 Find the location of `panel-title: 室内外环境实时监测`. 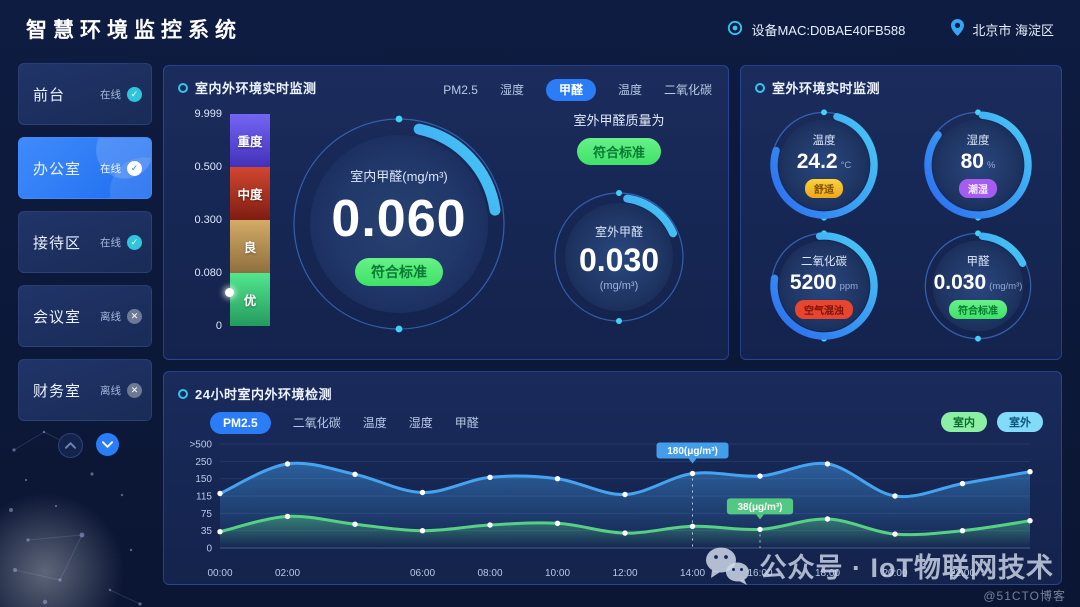

panel-title: 室内外环境实时监测 is located at coordinates (256, 88).